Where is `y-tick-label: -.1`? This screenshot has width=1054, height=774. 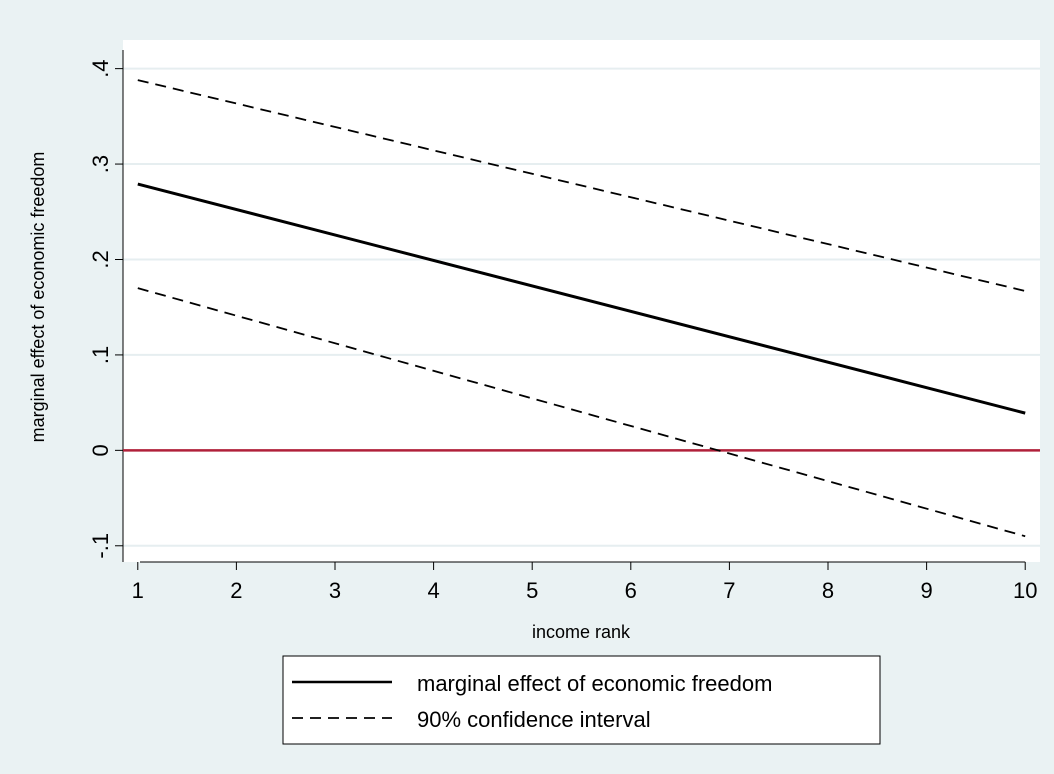 y-tick-label: -.1 is located at coordinates (100, 546).